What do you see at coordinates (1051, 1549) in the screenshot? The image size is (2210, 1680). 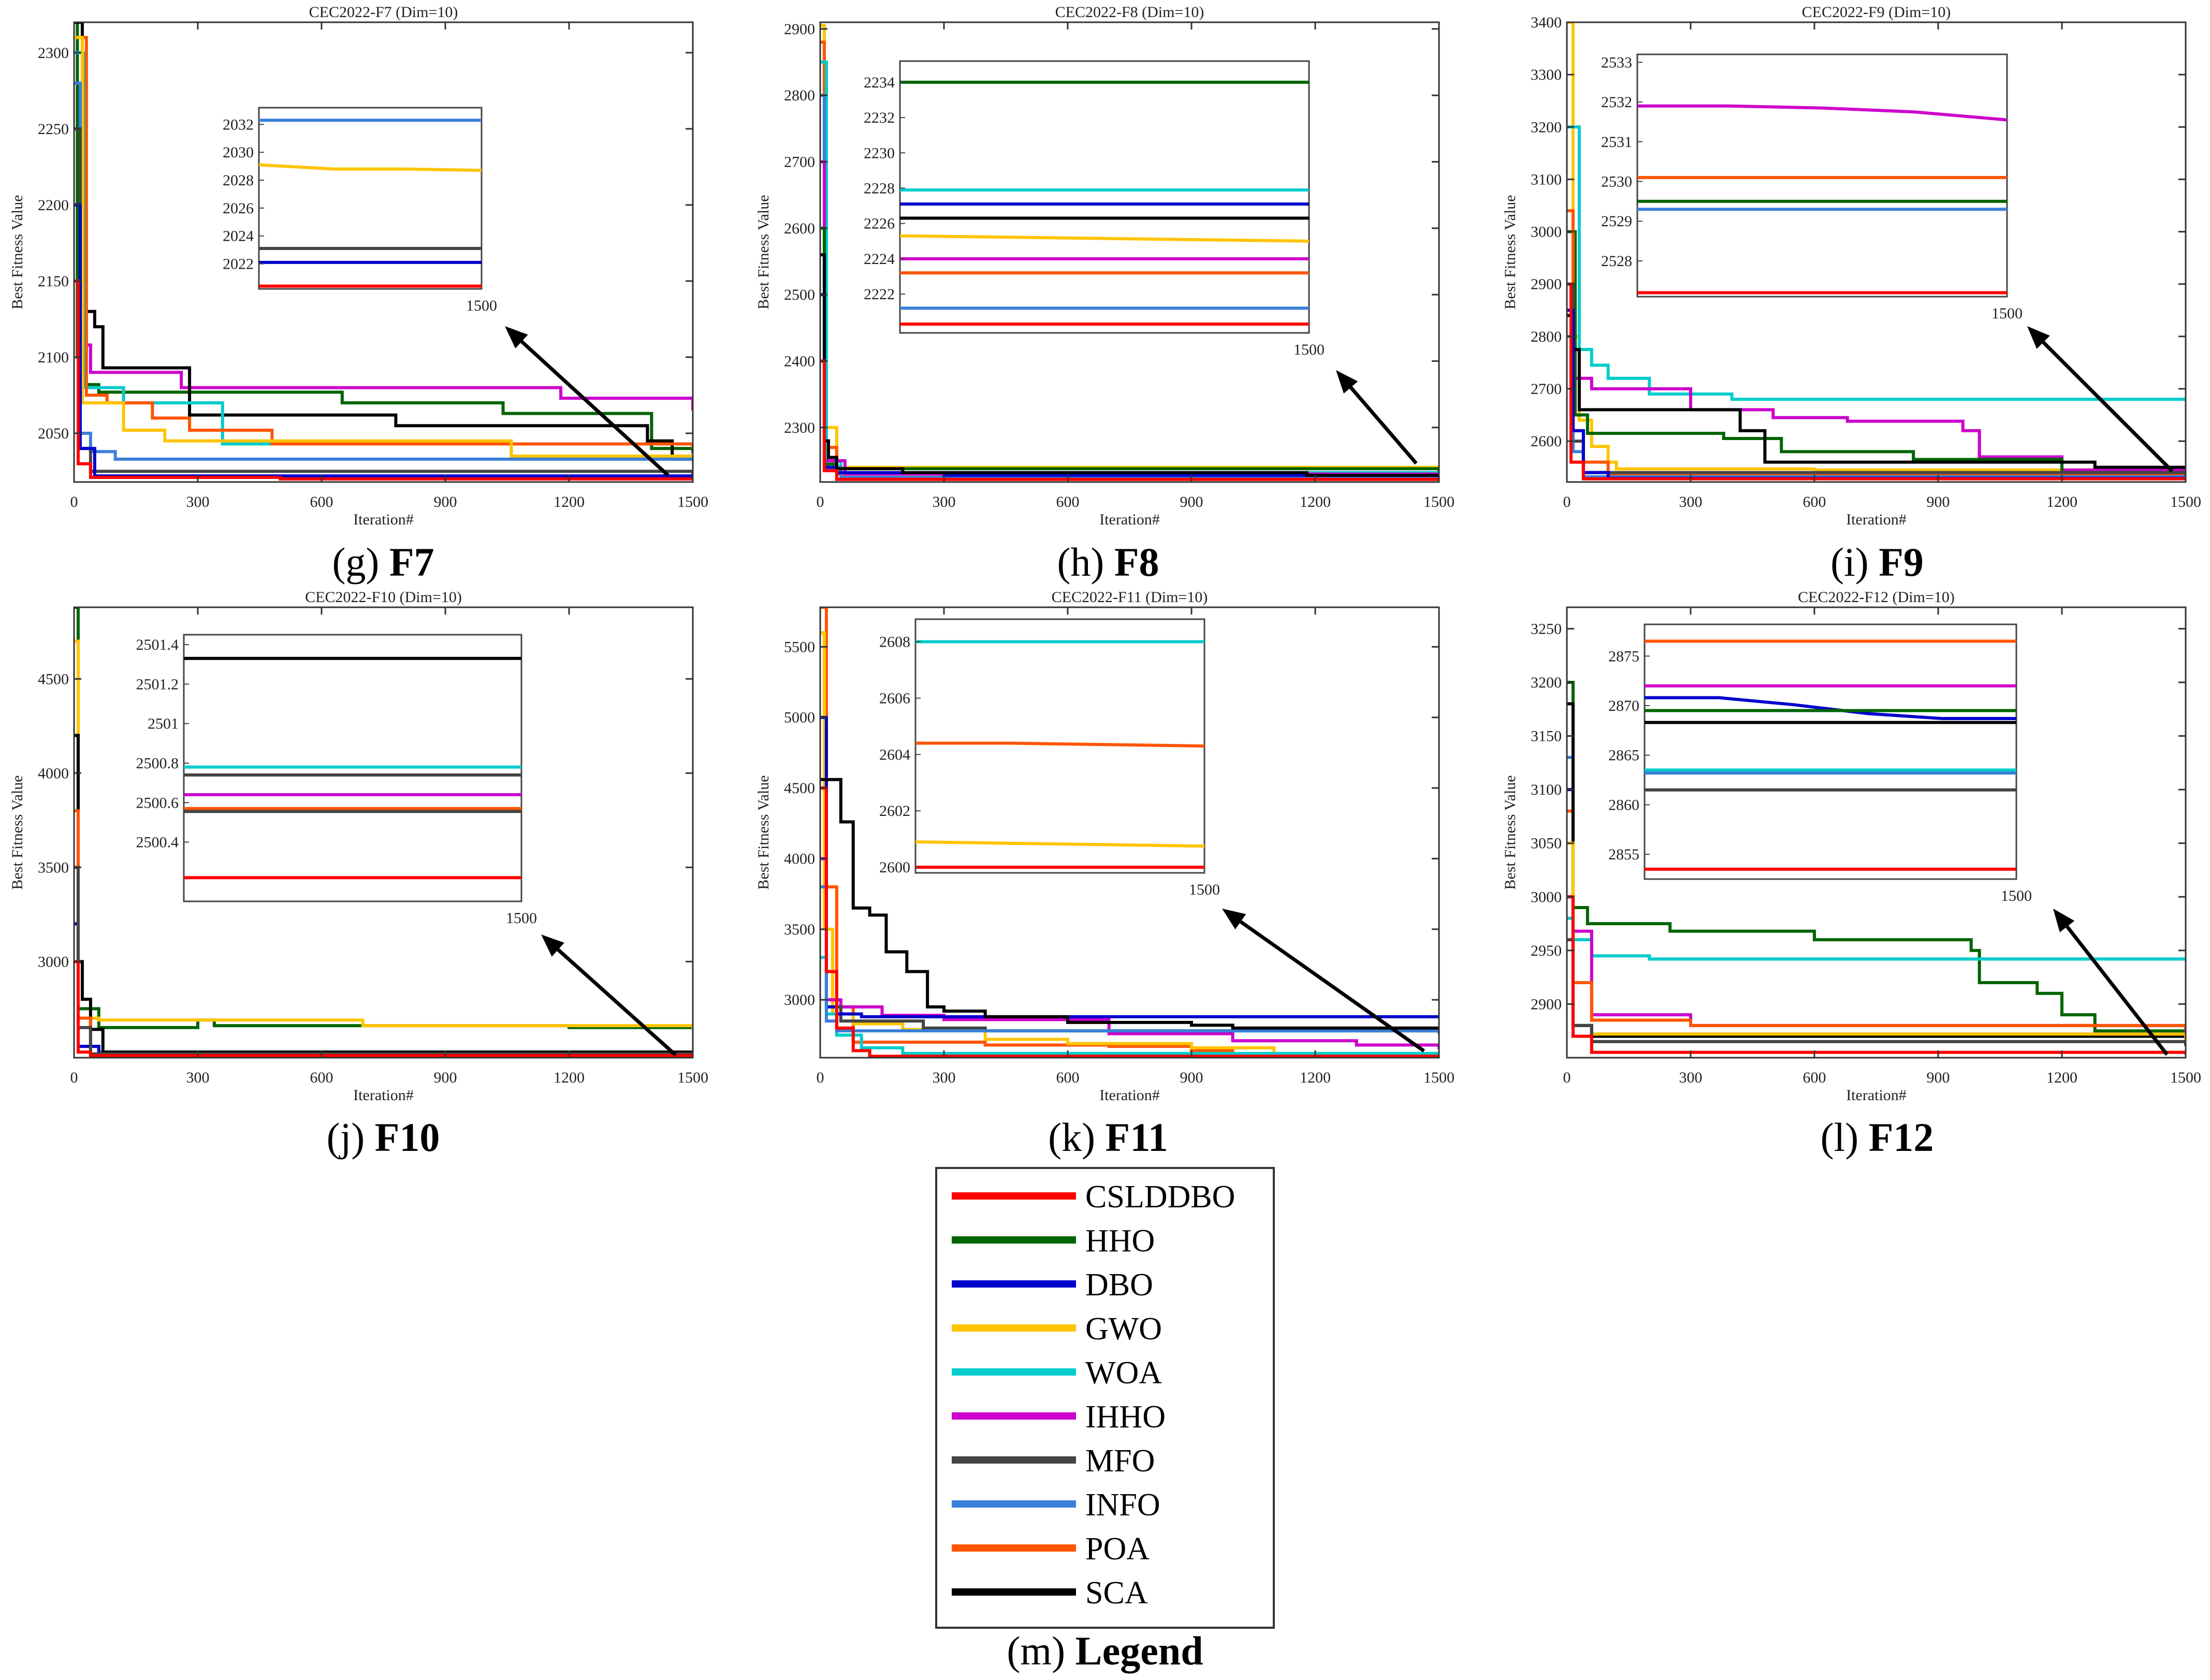 I see `legend-item-poa: POA` at bounding box center [1051, 1549].